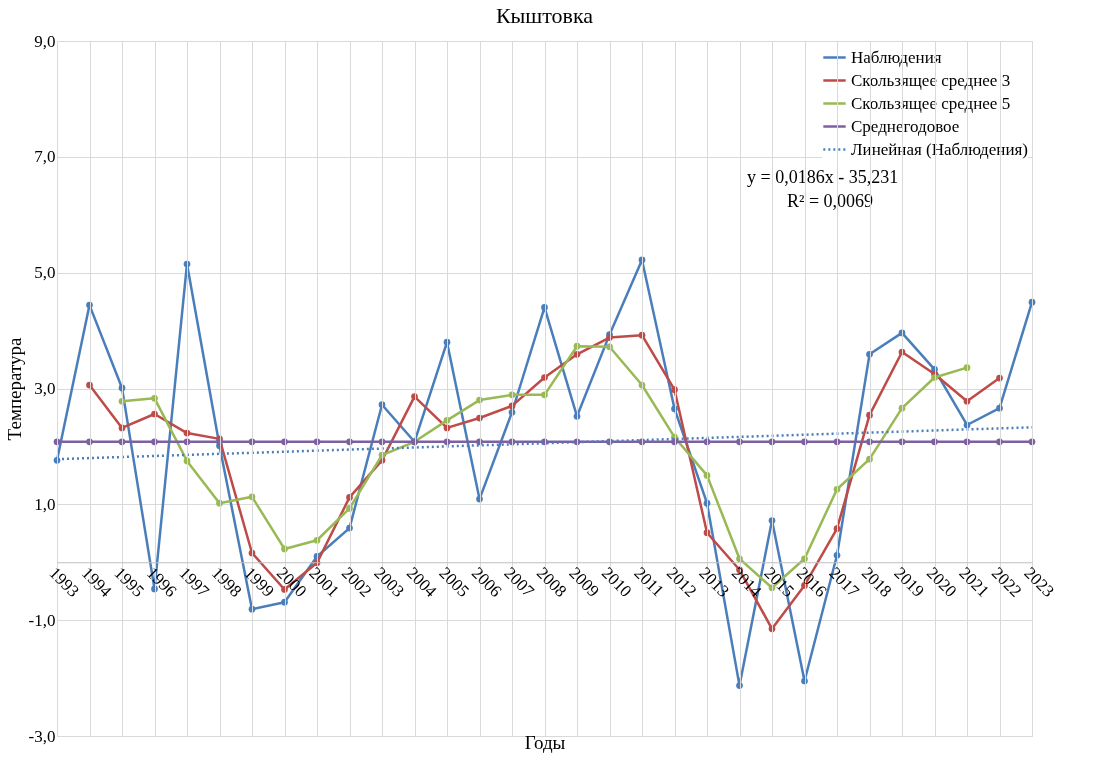  Describe the element at coordinates (45, 41) in the screenshot. I see `y-tick-label: 9,0` at that location.